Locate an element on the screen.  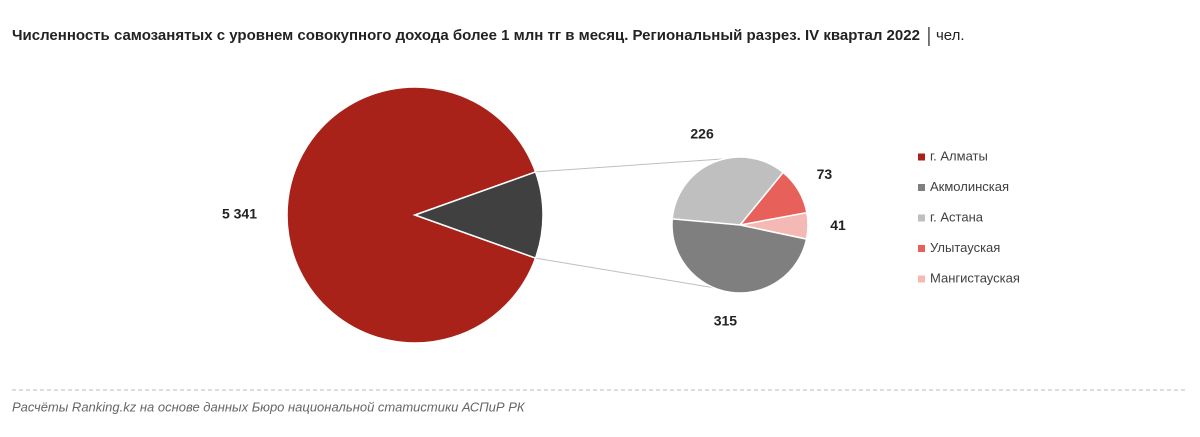
data-label: 5 341 is located at coordinates (239, 214).